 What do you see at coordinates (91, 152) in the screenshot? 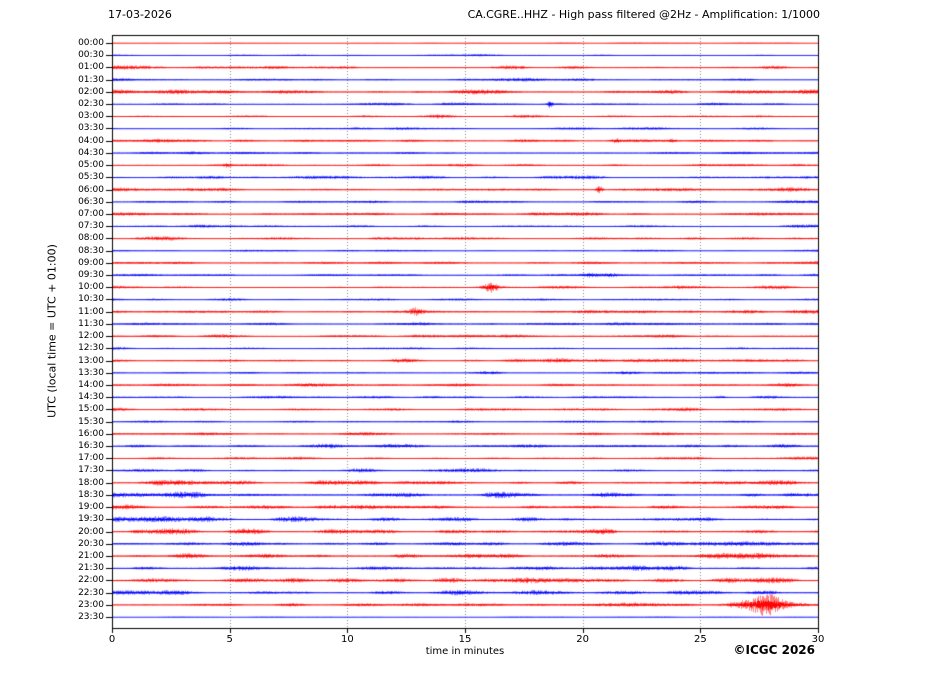
I see `y-axis-tick-label-04:30: 04:30` at bounding box center [91, 152].